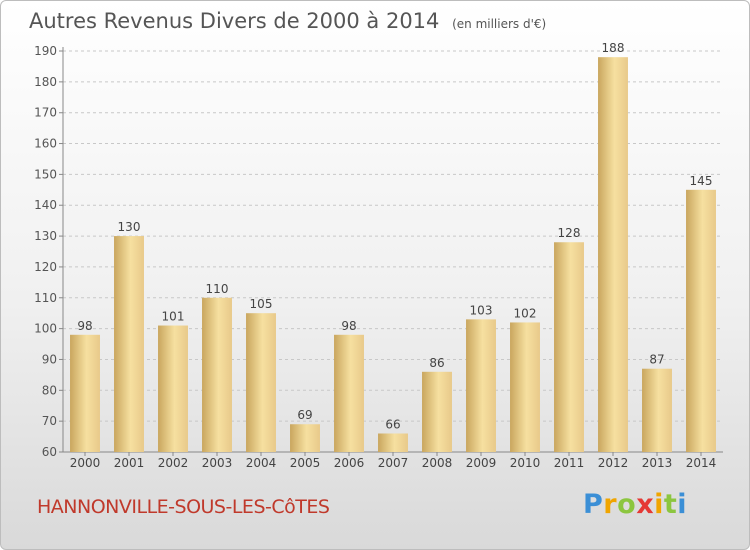 This screenshot has width=750, height=550. I want to click on x-tick-label: 2006, so click(349, 463).